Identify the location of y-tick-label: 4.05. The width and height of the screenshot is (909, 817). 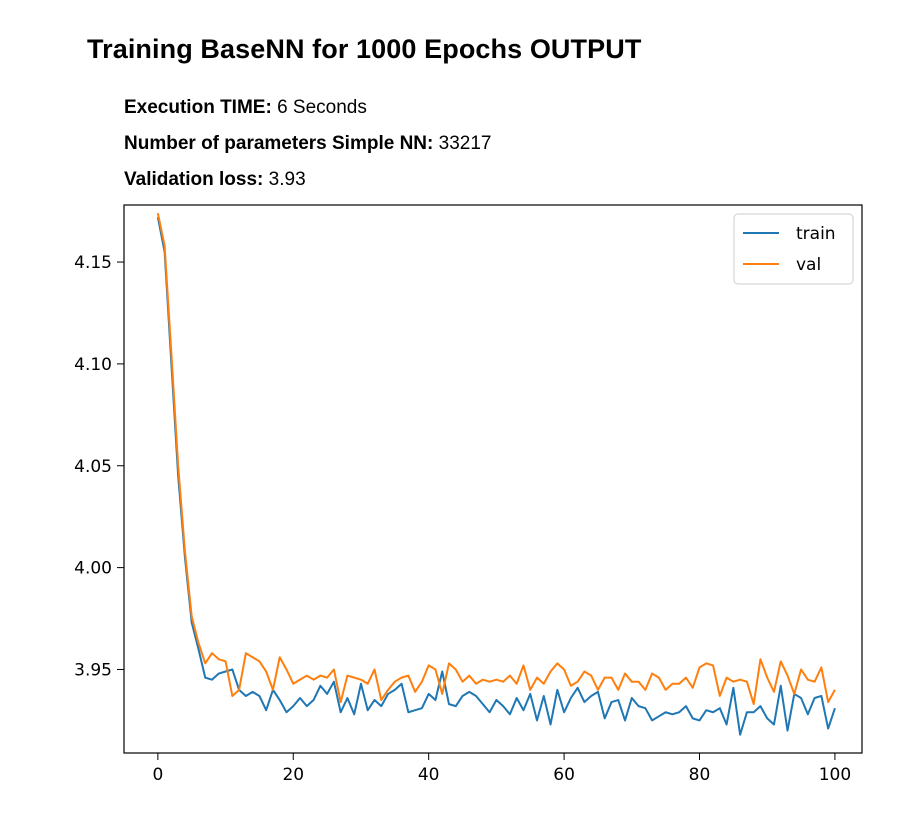
(93, 467).